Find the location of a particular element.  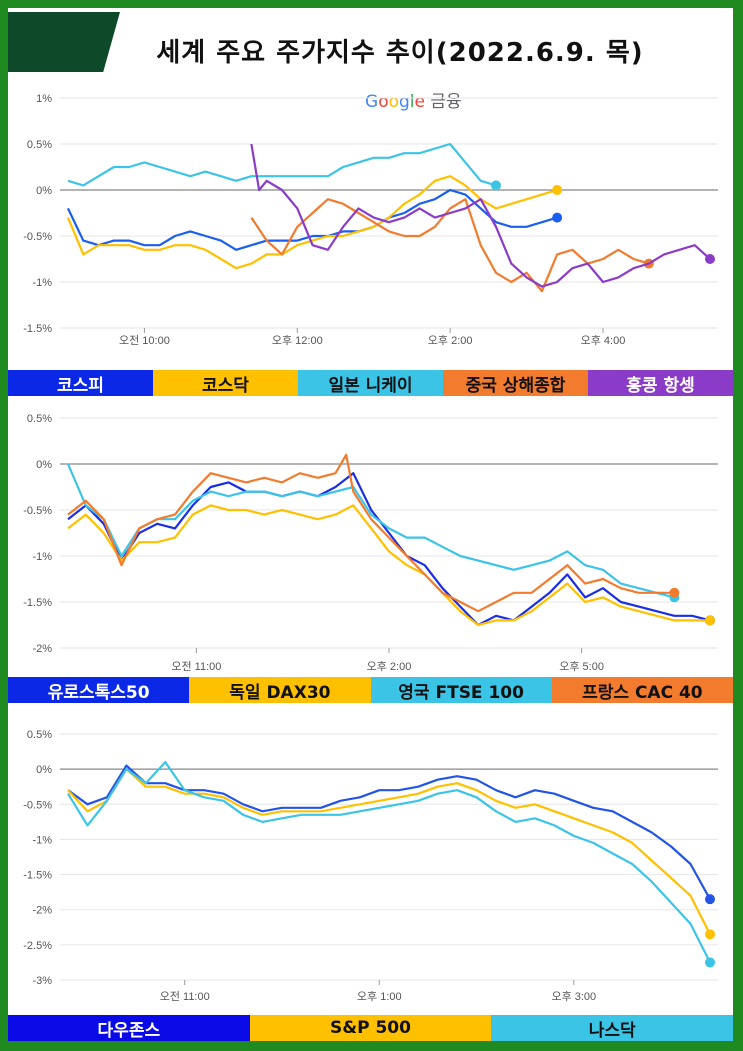

legend-item: 코스피 is located at coordinates (80, 383).